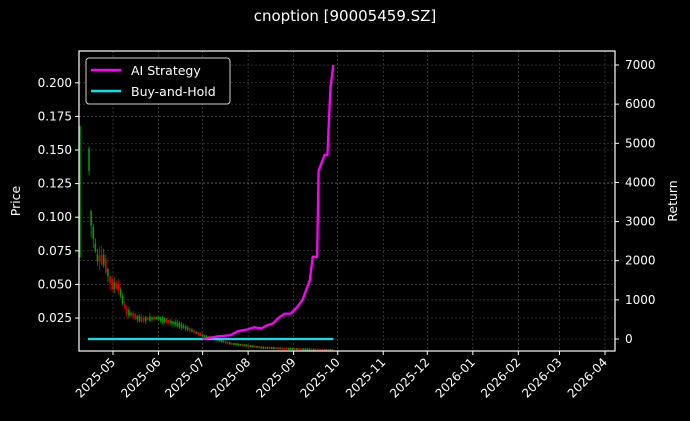 This screenshot has height=421, width=690. What do you see at coordinates (166, 70) in the screenshot?
I see `legend-label-ai-strategy: AI Strategy` at bounding box center [166, 70].